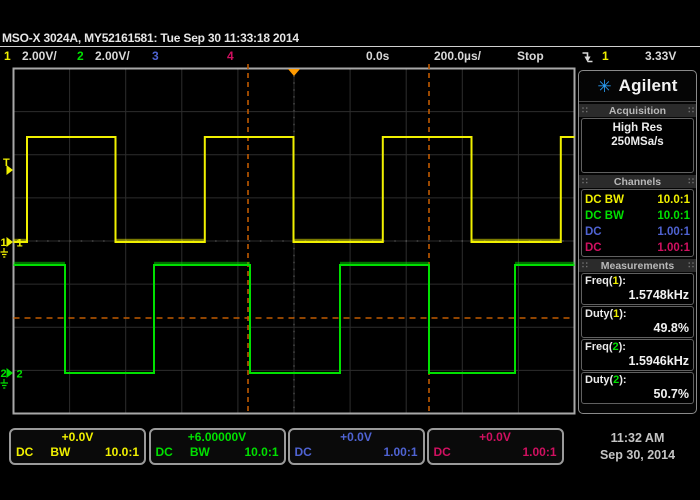 The height and width of the screenshot is (500, 700). What do you see at coordinates (593, 232) in the screenshot?
I see `ch3-coupling: DC` at bounding box center [593, 232].